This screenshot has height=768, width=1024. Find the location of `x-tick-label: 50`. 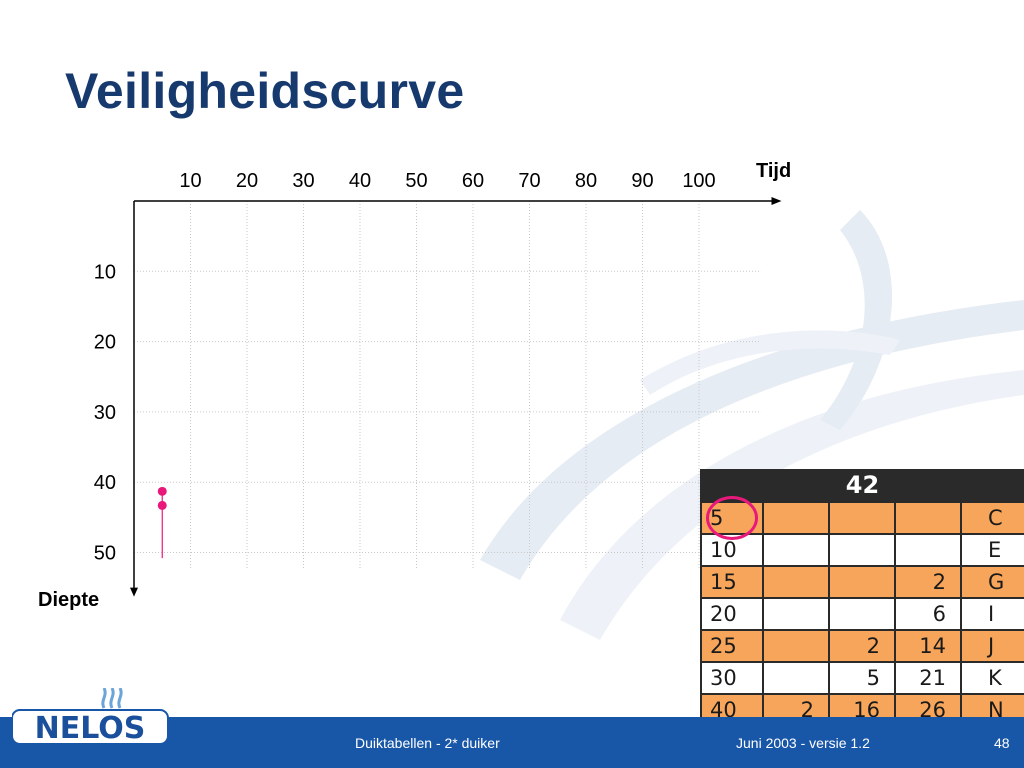

x-tick-label: 50 is located at coordinates (416, 181).